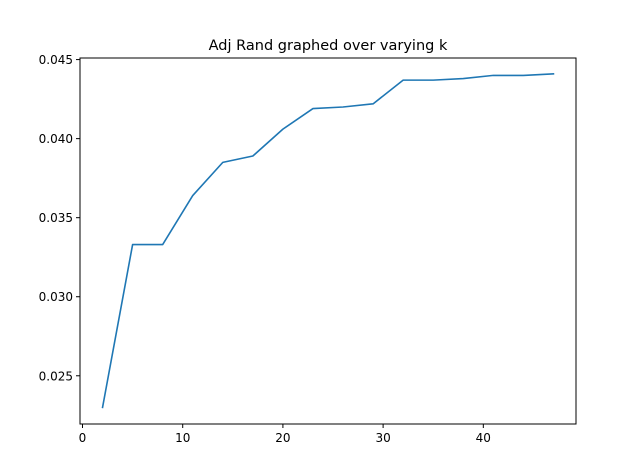 The image size is (640, 476). What do you see at coordinates (56, 60) in the screenshot?
I see `y-tick-label: 0.045` at bounding box center [56, 60].